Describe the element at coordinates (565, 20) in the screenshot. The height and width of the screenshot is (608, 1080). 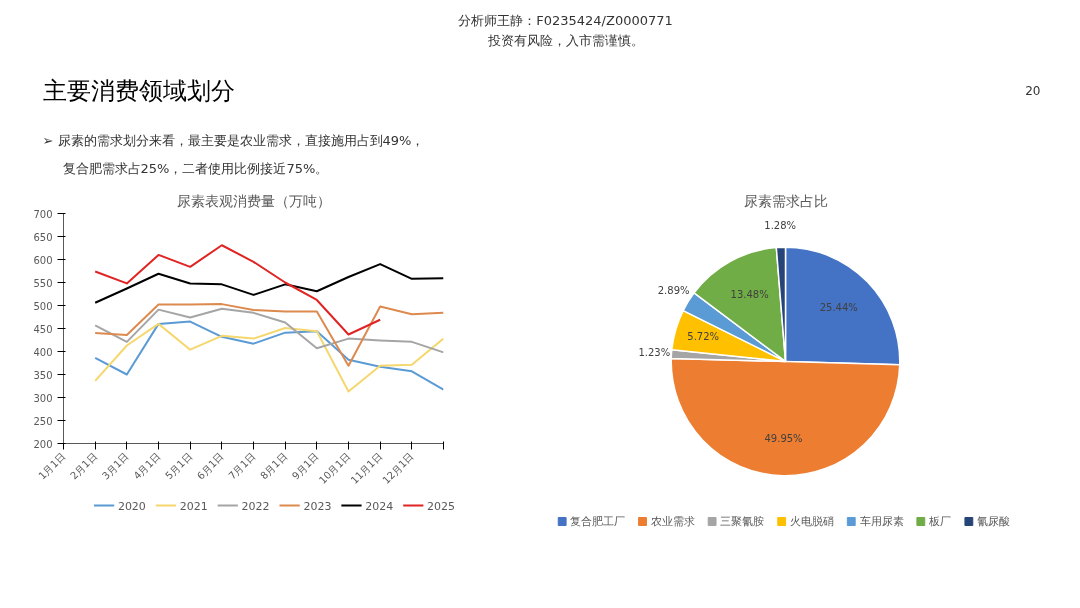
I see `text: 分析师王静：F0235424/Z0000771` at that location.